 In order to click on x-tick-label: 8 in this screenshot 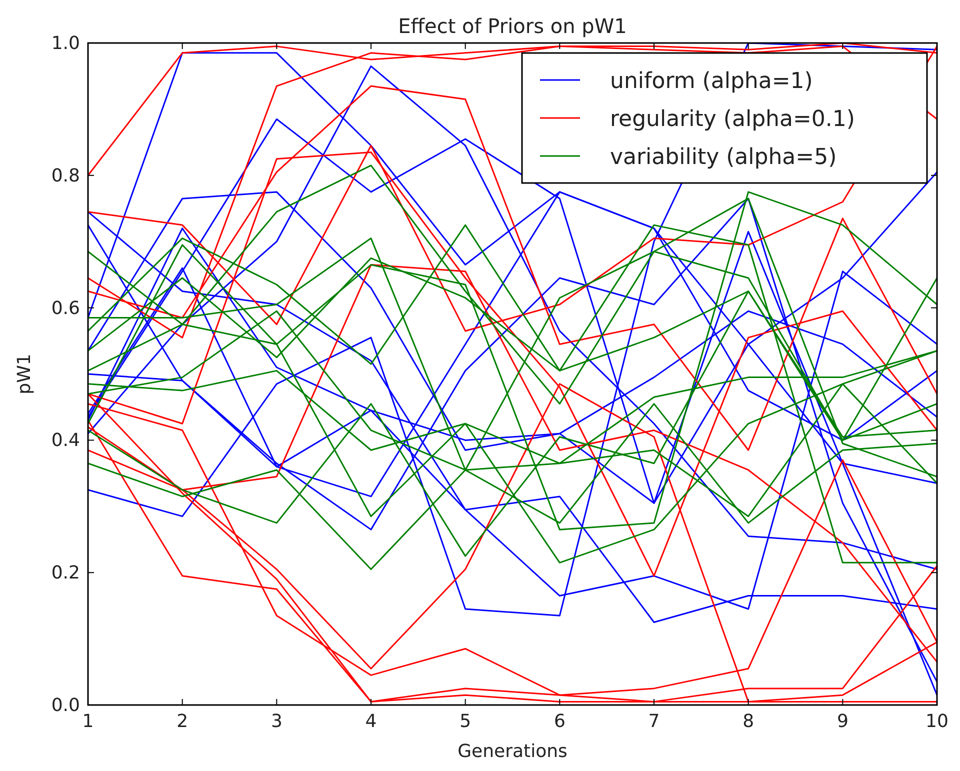, I will do `click(748, 721)`.